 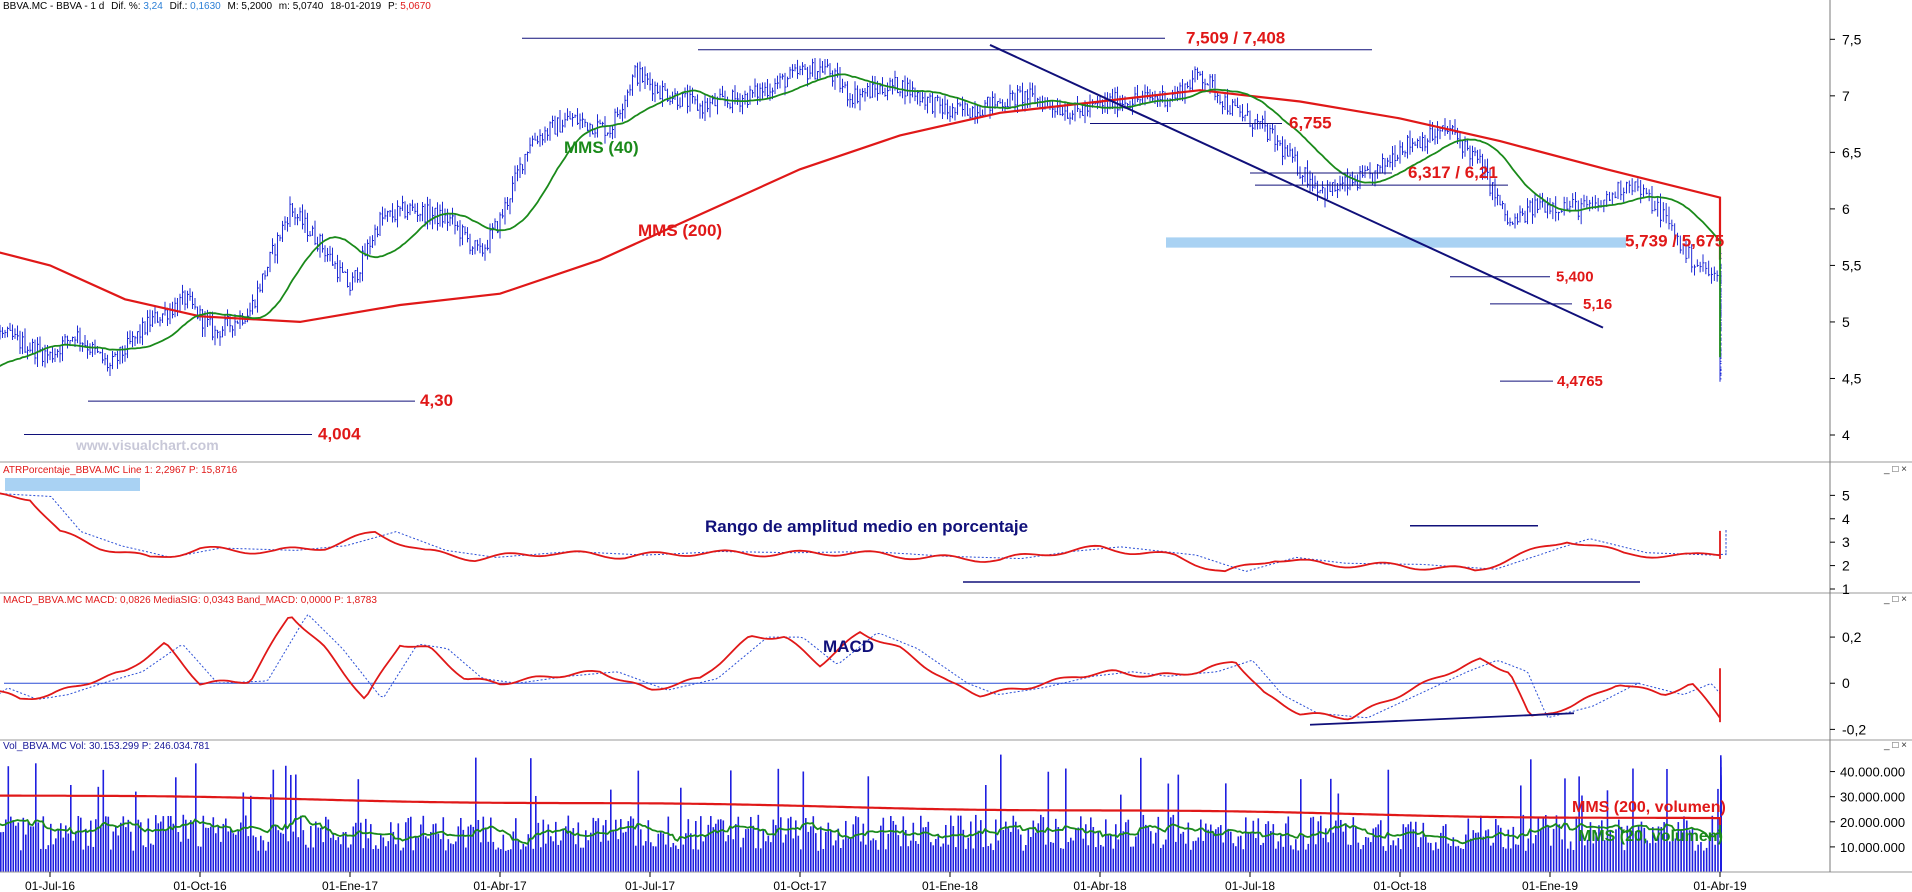 I want to click on stat-dif-label: Dif.:, so click(x=178, y=6).